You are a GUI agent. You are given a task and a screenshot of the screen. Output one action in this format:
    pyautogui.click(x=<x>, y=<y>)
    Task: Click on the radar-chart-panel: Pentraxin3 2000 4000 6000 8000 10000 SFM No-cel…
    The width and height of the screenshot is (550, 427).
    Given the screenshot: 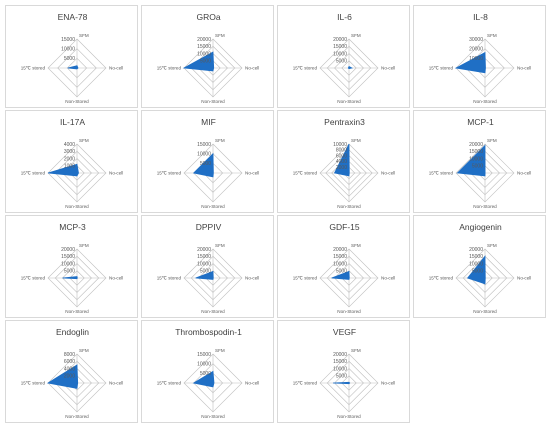 What is the action you would take?
    pyautogui.click(x=343, y=161)
    